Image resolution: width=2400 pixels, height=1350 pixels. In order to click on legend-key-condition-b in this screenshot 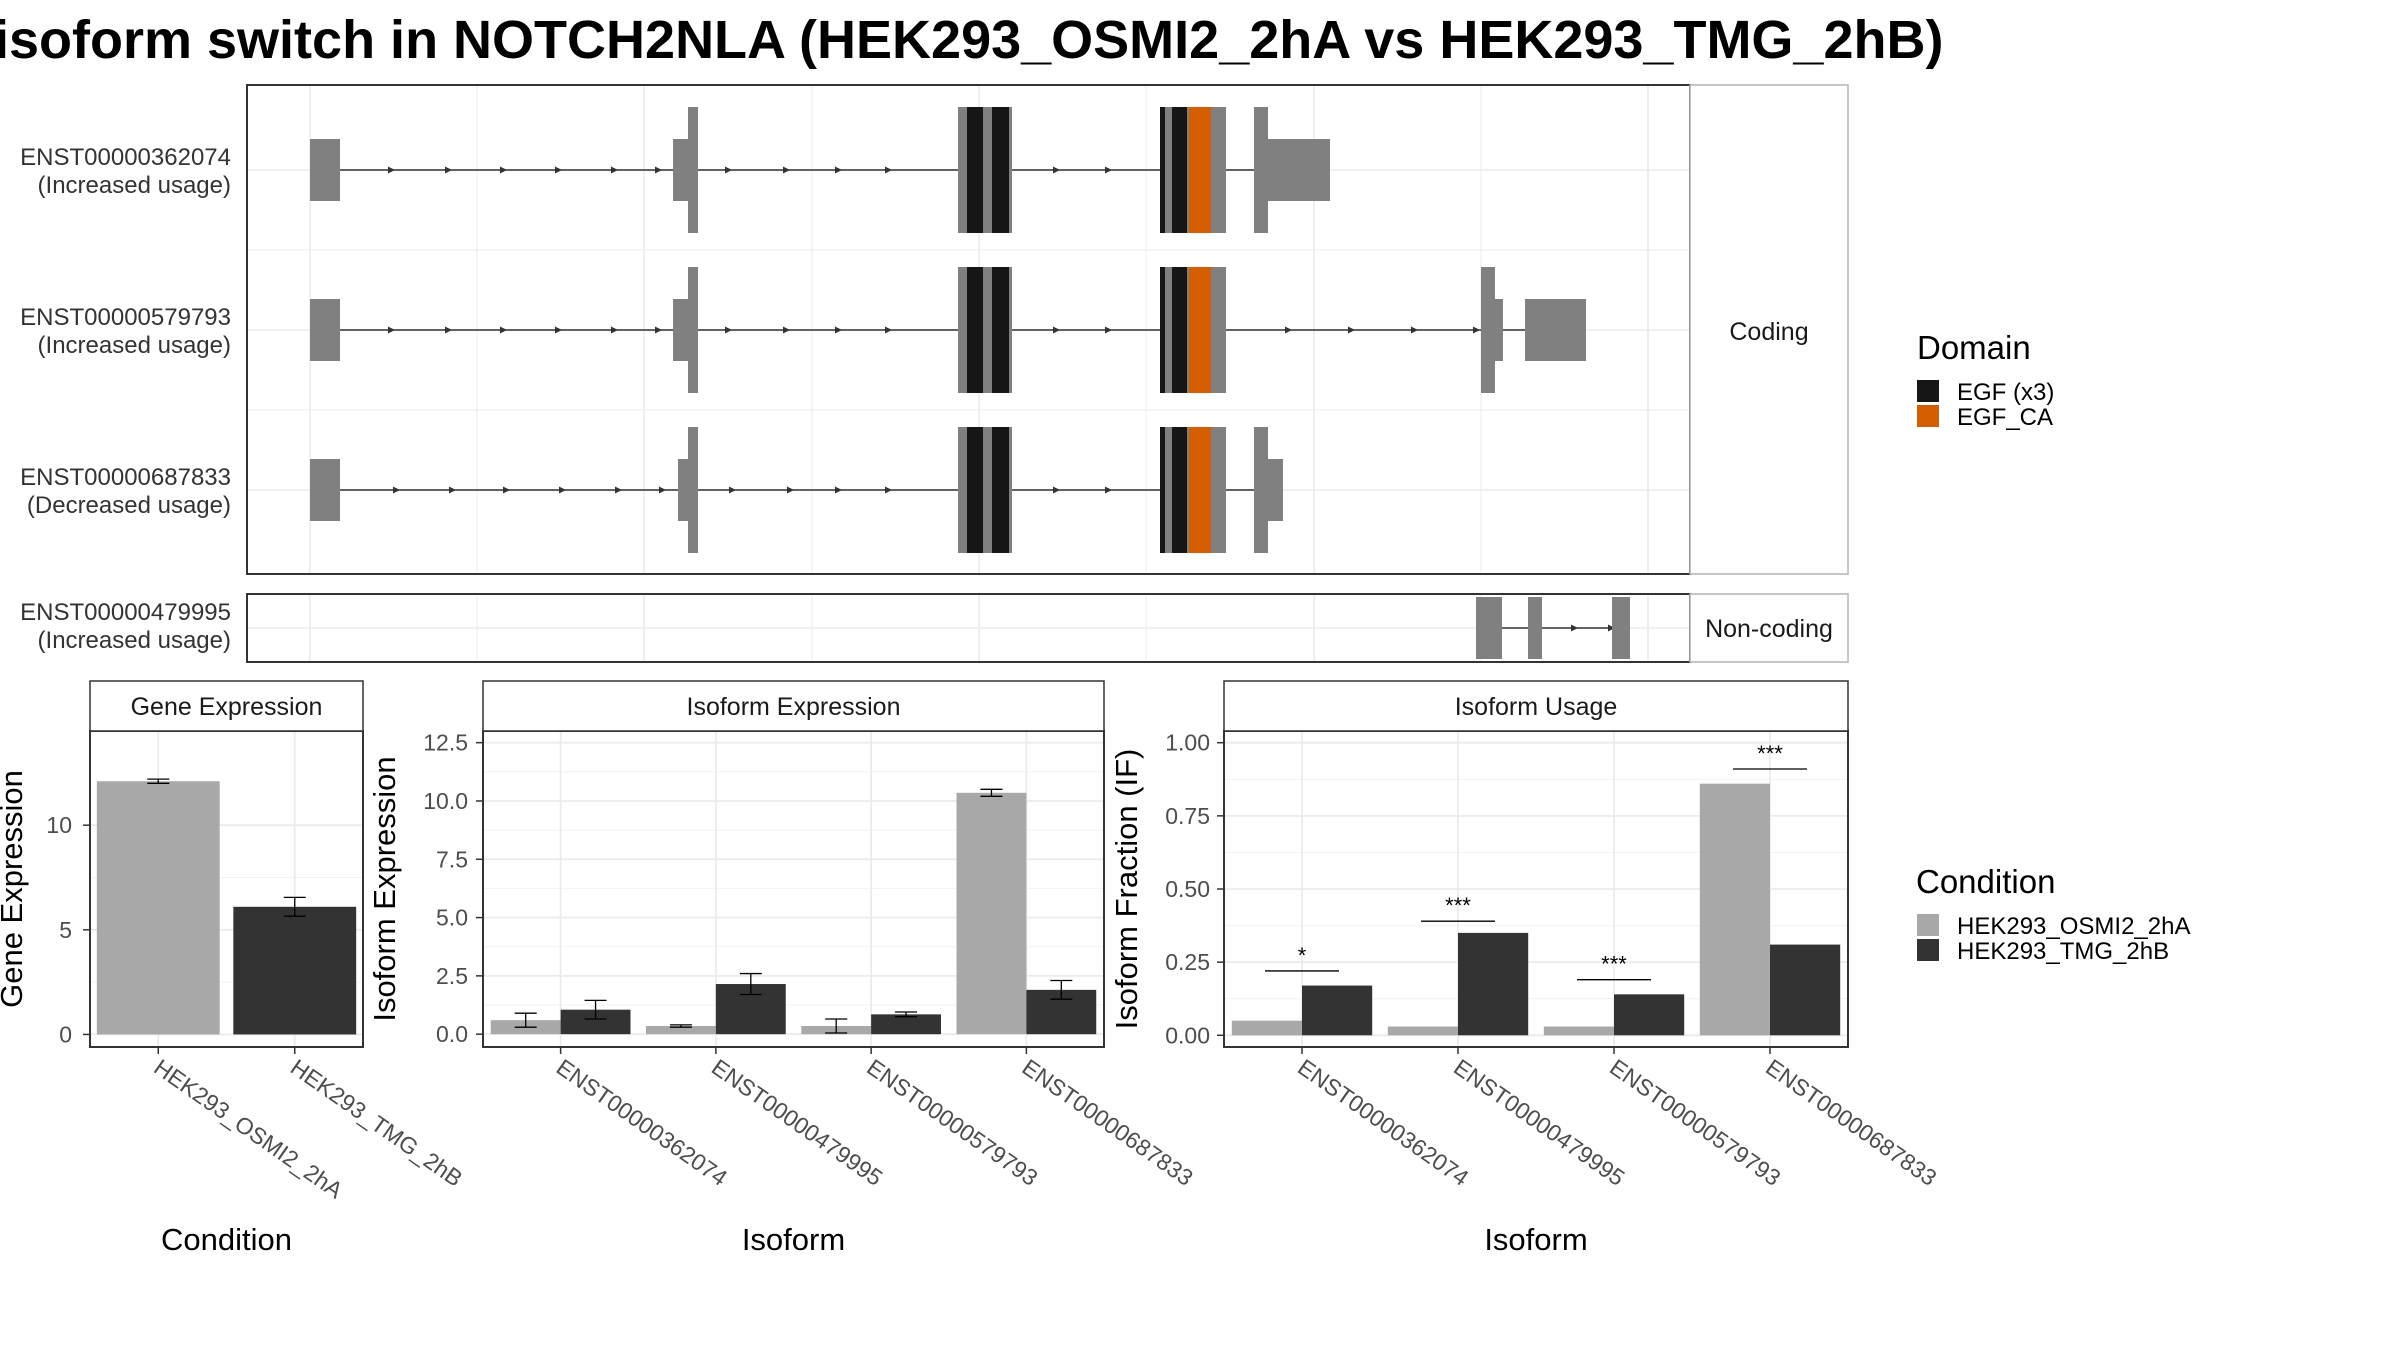, I will do `click(1928, 950)`.